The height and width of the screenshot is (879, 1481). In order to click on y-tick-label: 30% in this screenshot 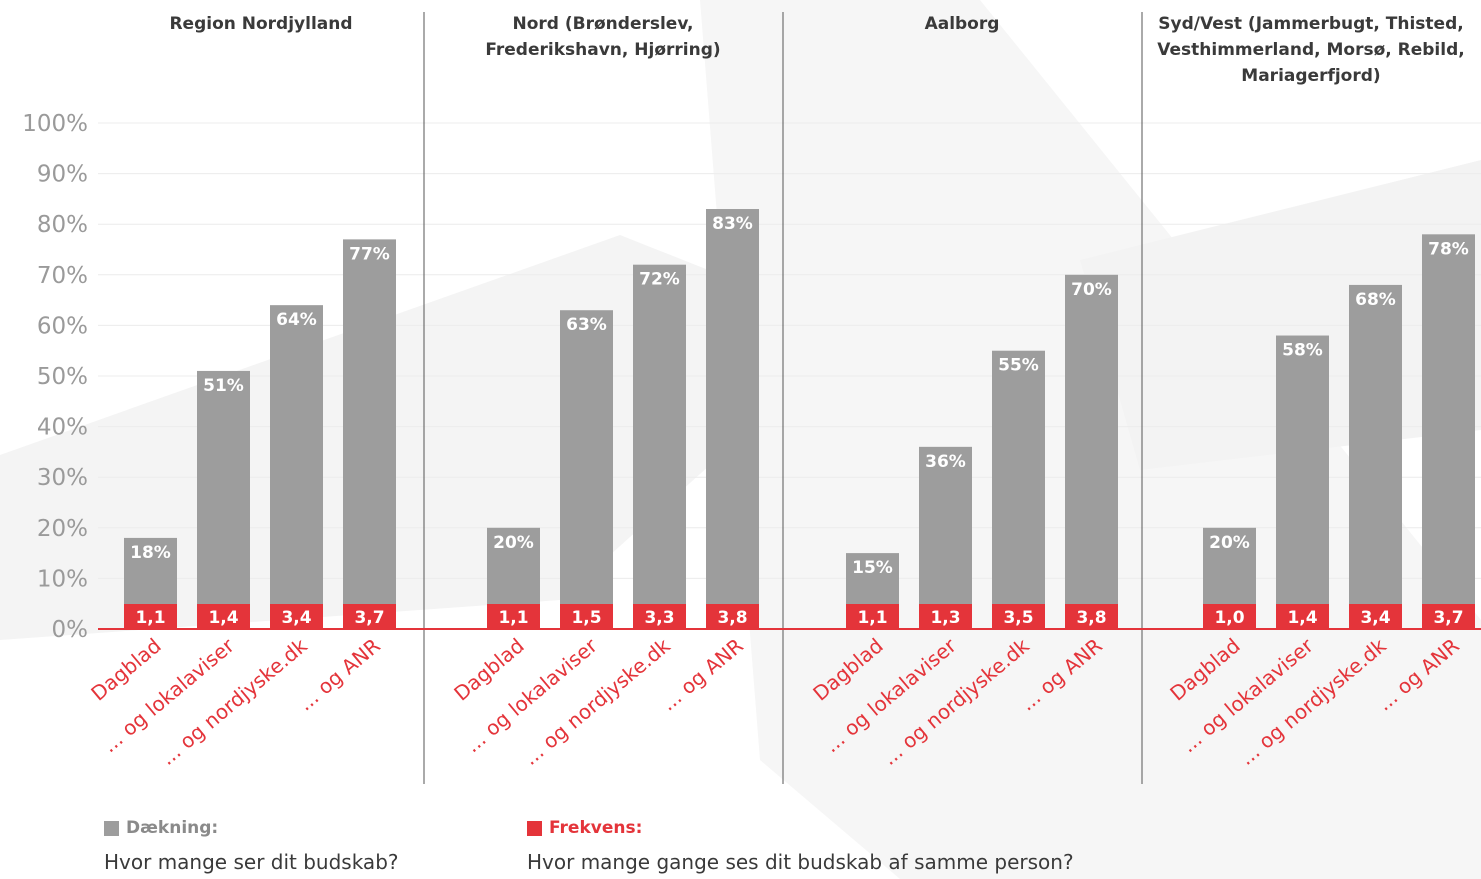, I will do `click(62, 478)`.